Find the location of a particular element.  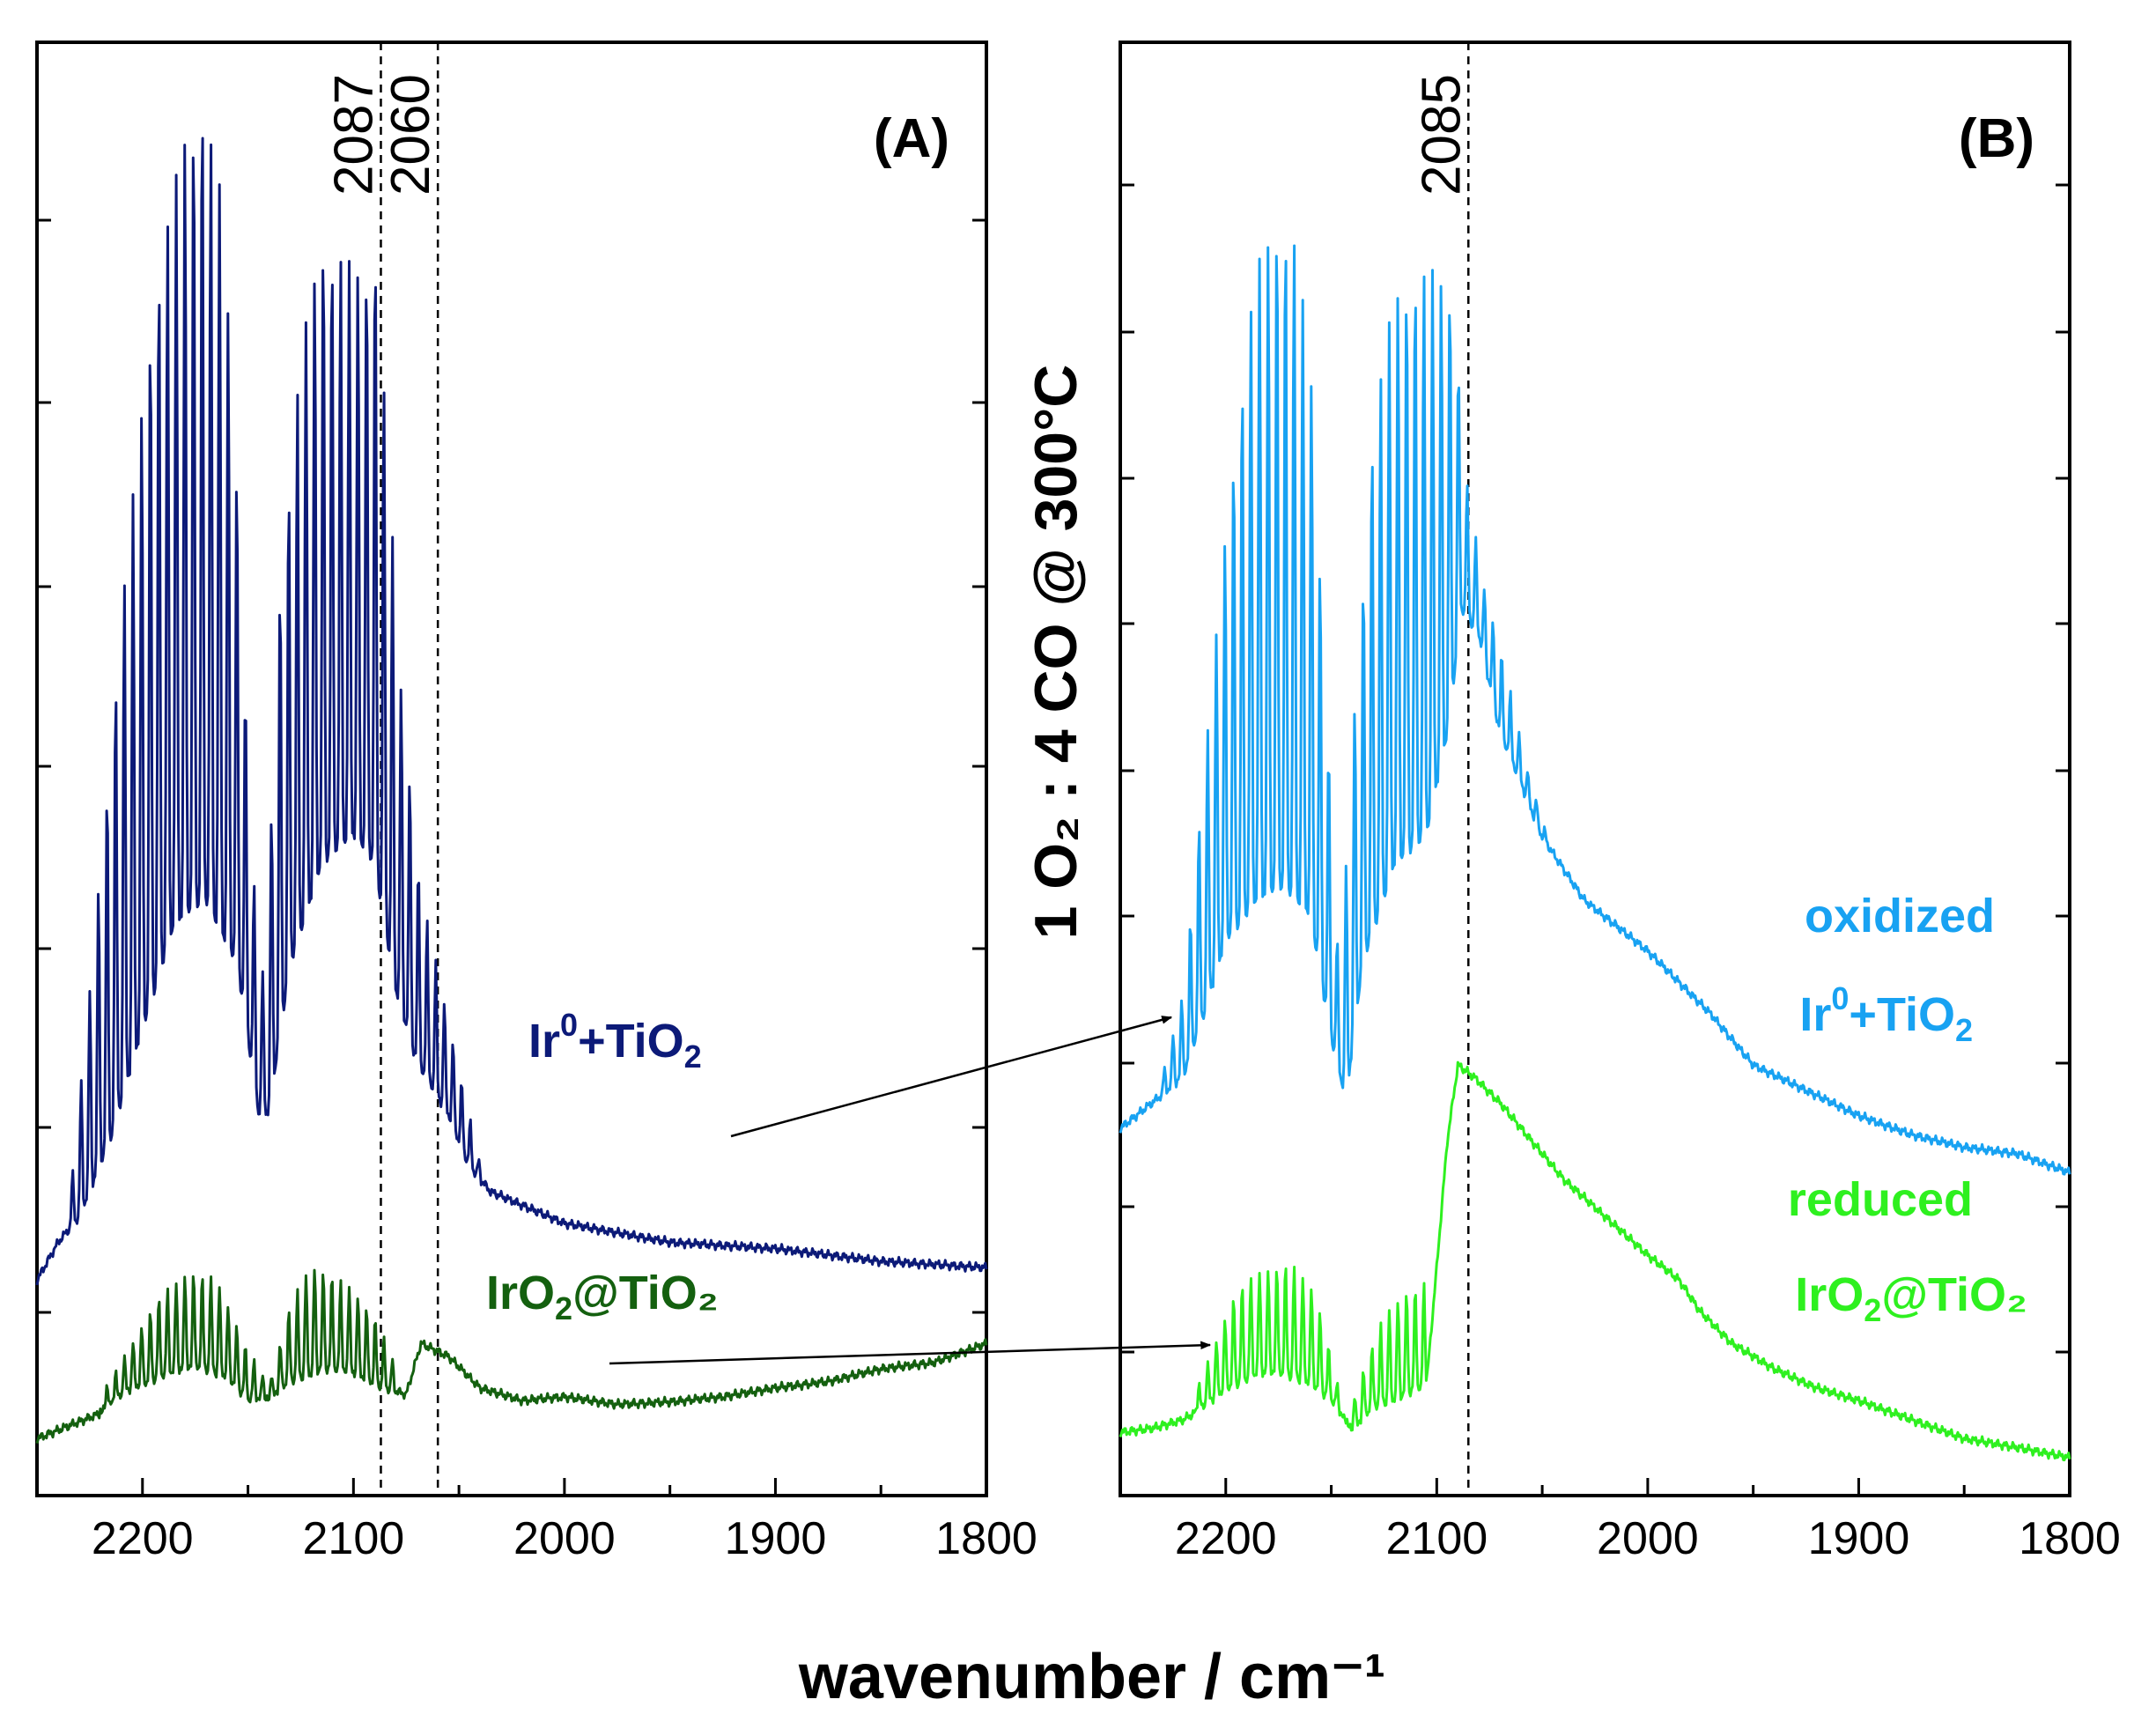

panel-b-markers: 2085 is located at coordinates (1441, 769).